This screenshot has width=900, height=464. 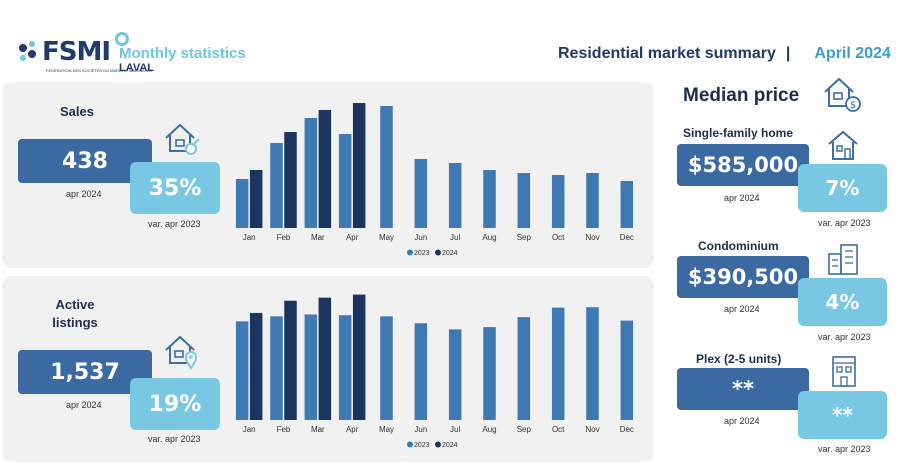 I want to click on sales-variation-caption: var. apr 2023, so click(x=174, y=224).